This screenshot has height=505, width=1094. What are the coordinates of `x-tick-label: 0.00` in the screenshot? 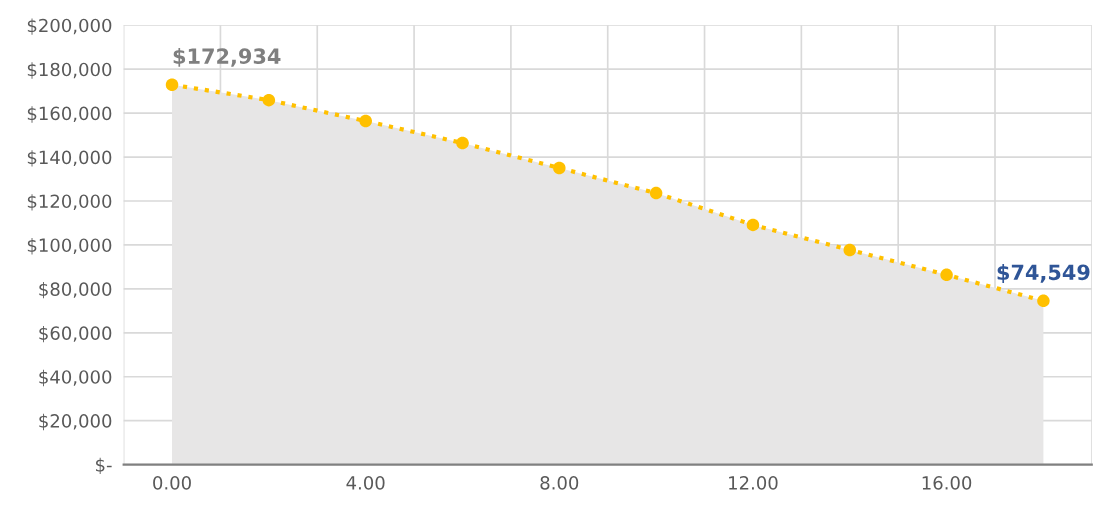 It's located at (172, 483).